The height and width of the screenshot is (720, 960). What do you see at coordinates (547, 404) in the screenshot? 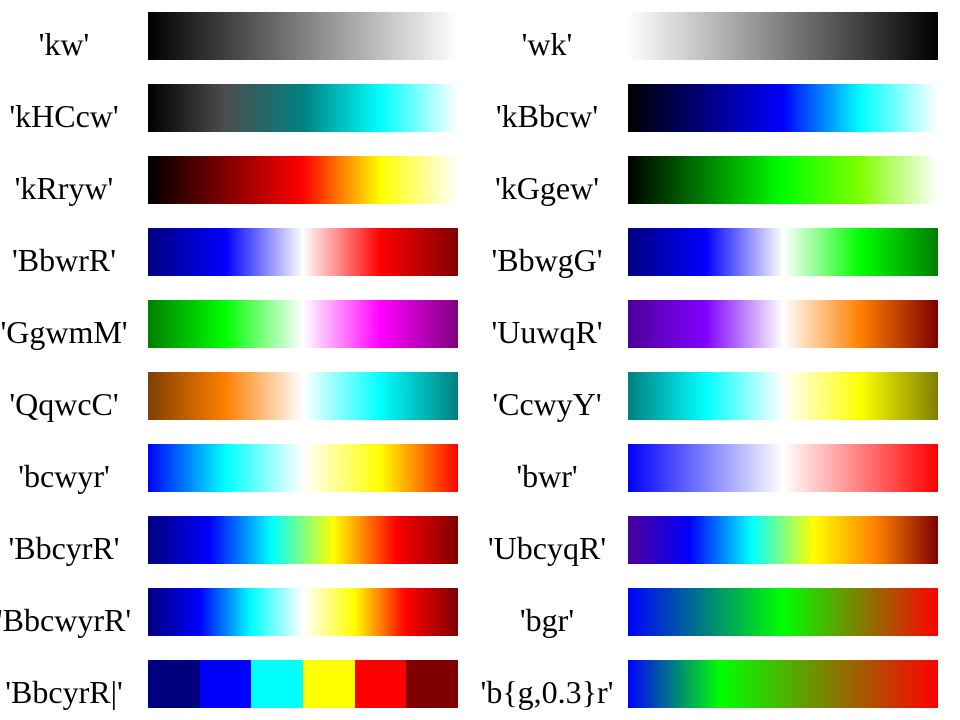
I see `colormap-label-right-5: 'CcwyY'` at bounding box center [547, 404].